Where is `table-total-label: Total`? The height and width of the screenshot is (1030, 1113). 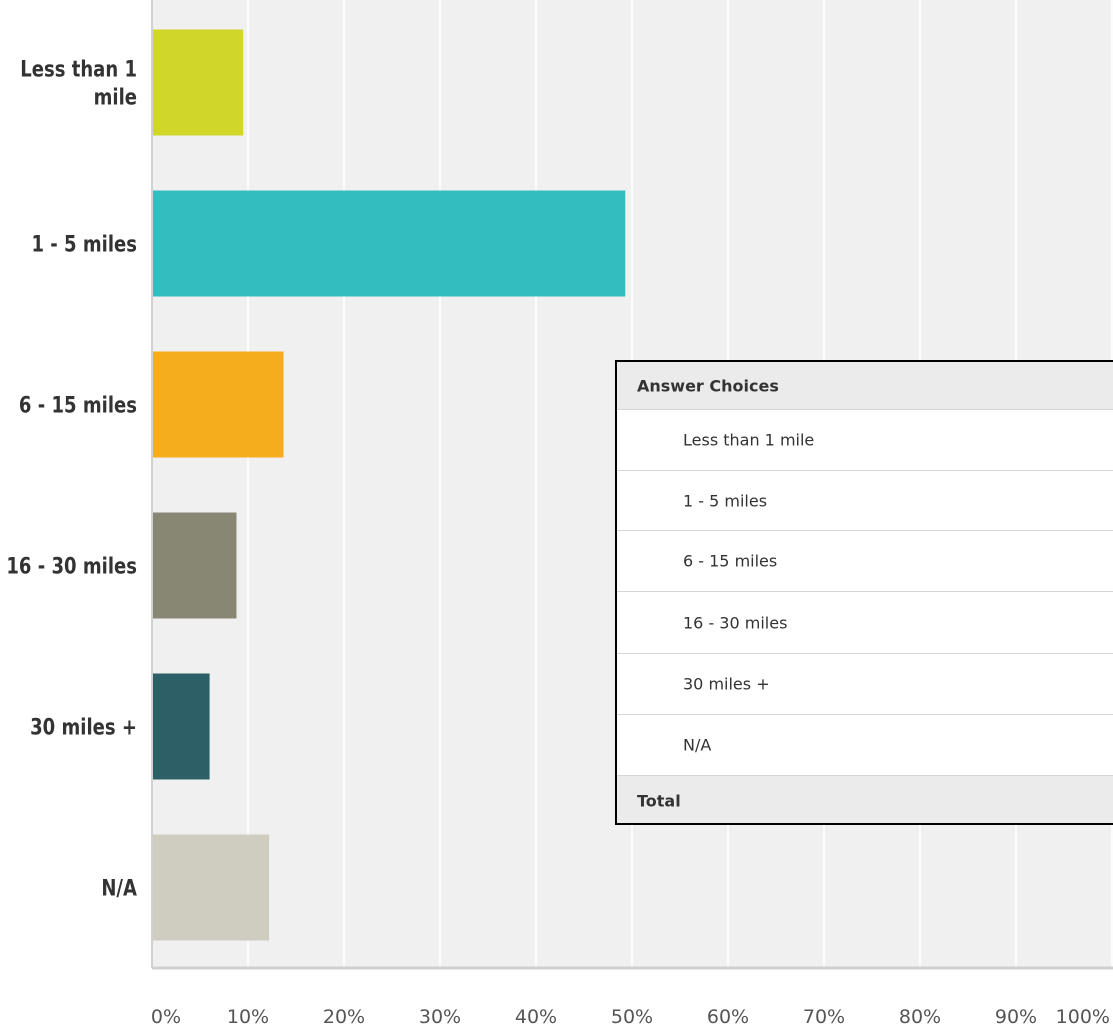
table-total-label: Total is located at coordinates (659, 800).